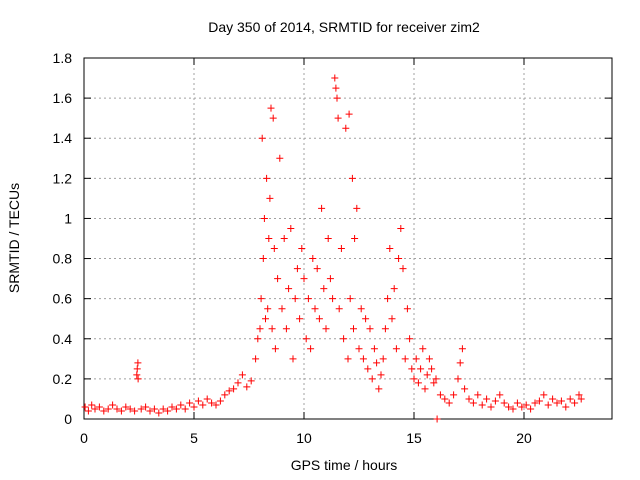  I want to click on x-tick-label: 20, so click(524, 438).